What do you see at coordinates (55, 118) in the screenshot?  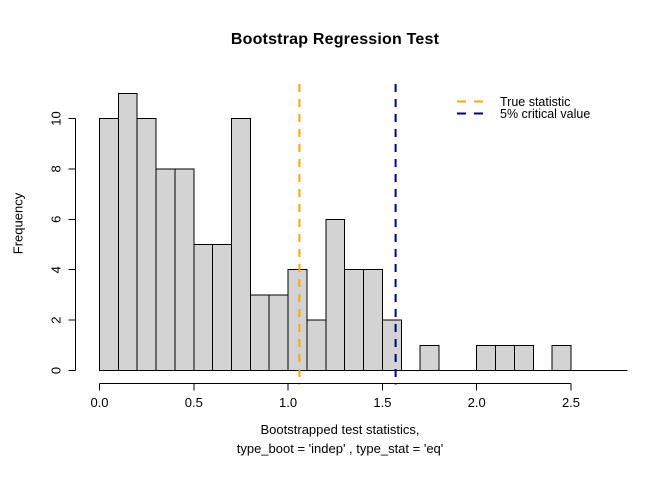 I see `y-tick-label: 10` at bounding box center [55, 118].